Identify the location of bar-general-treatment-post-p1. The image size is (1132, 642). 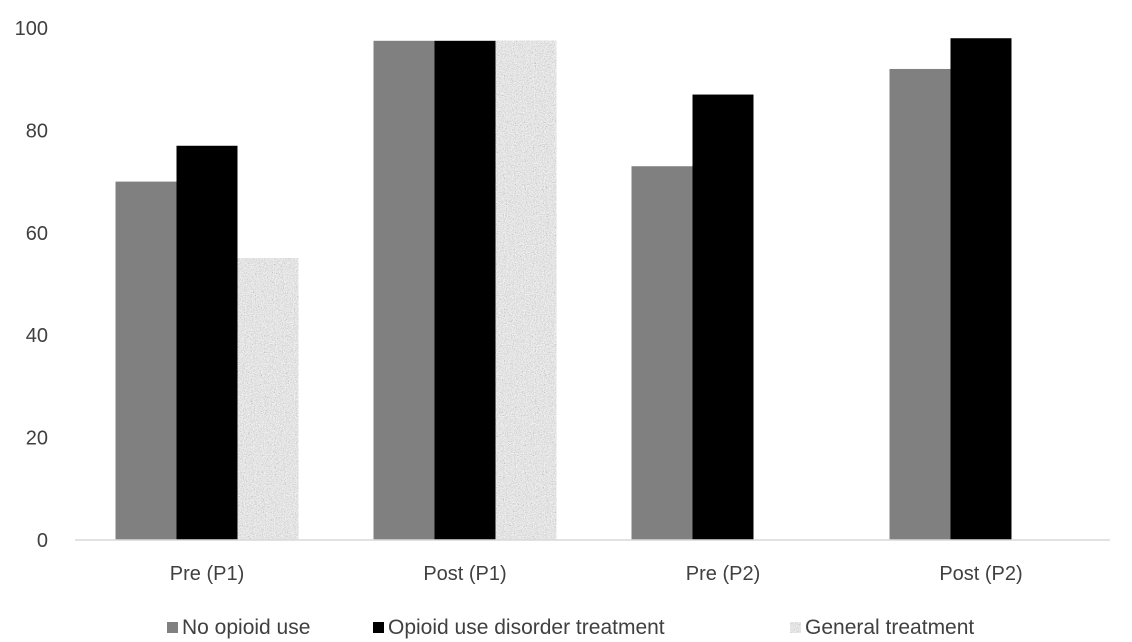
(526, 290).